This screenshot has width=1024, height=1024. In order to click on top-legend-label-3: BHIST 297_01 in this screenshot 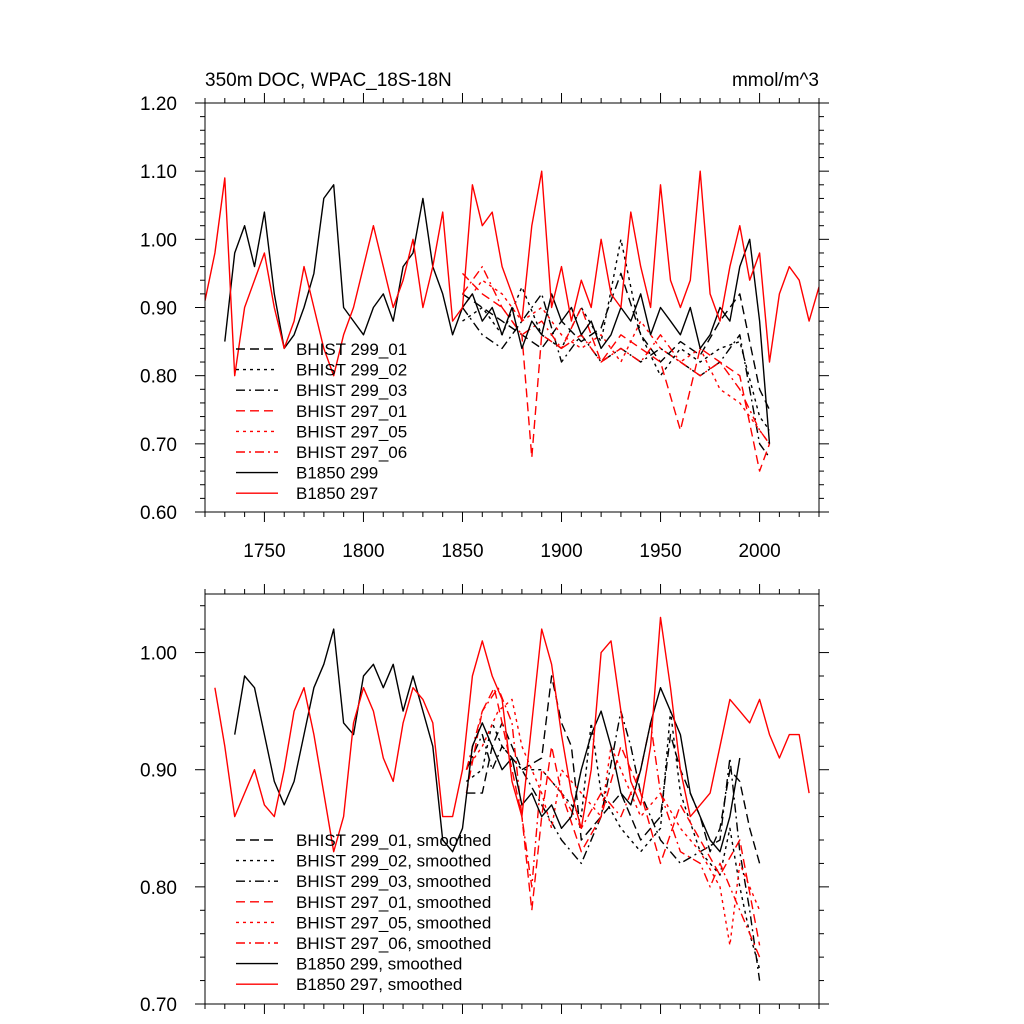, I will do `click(351, 411)`.